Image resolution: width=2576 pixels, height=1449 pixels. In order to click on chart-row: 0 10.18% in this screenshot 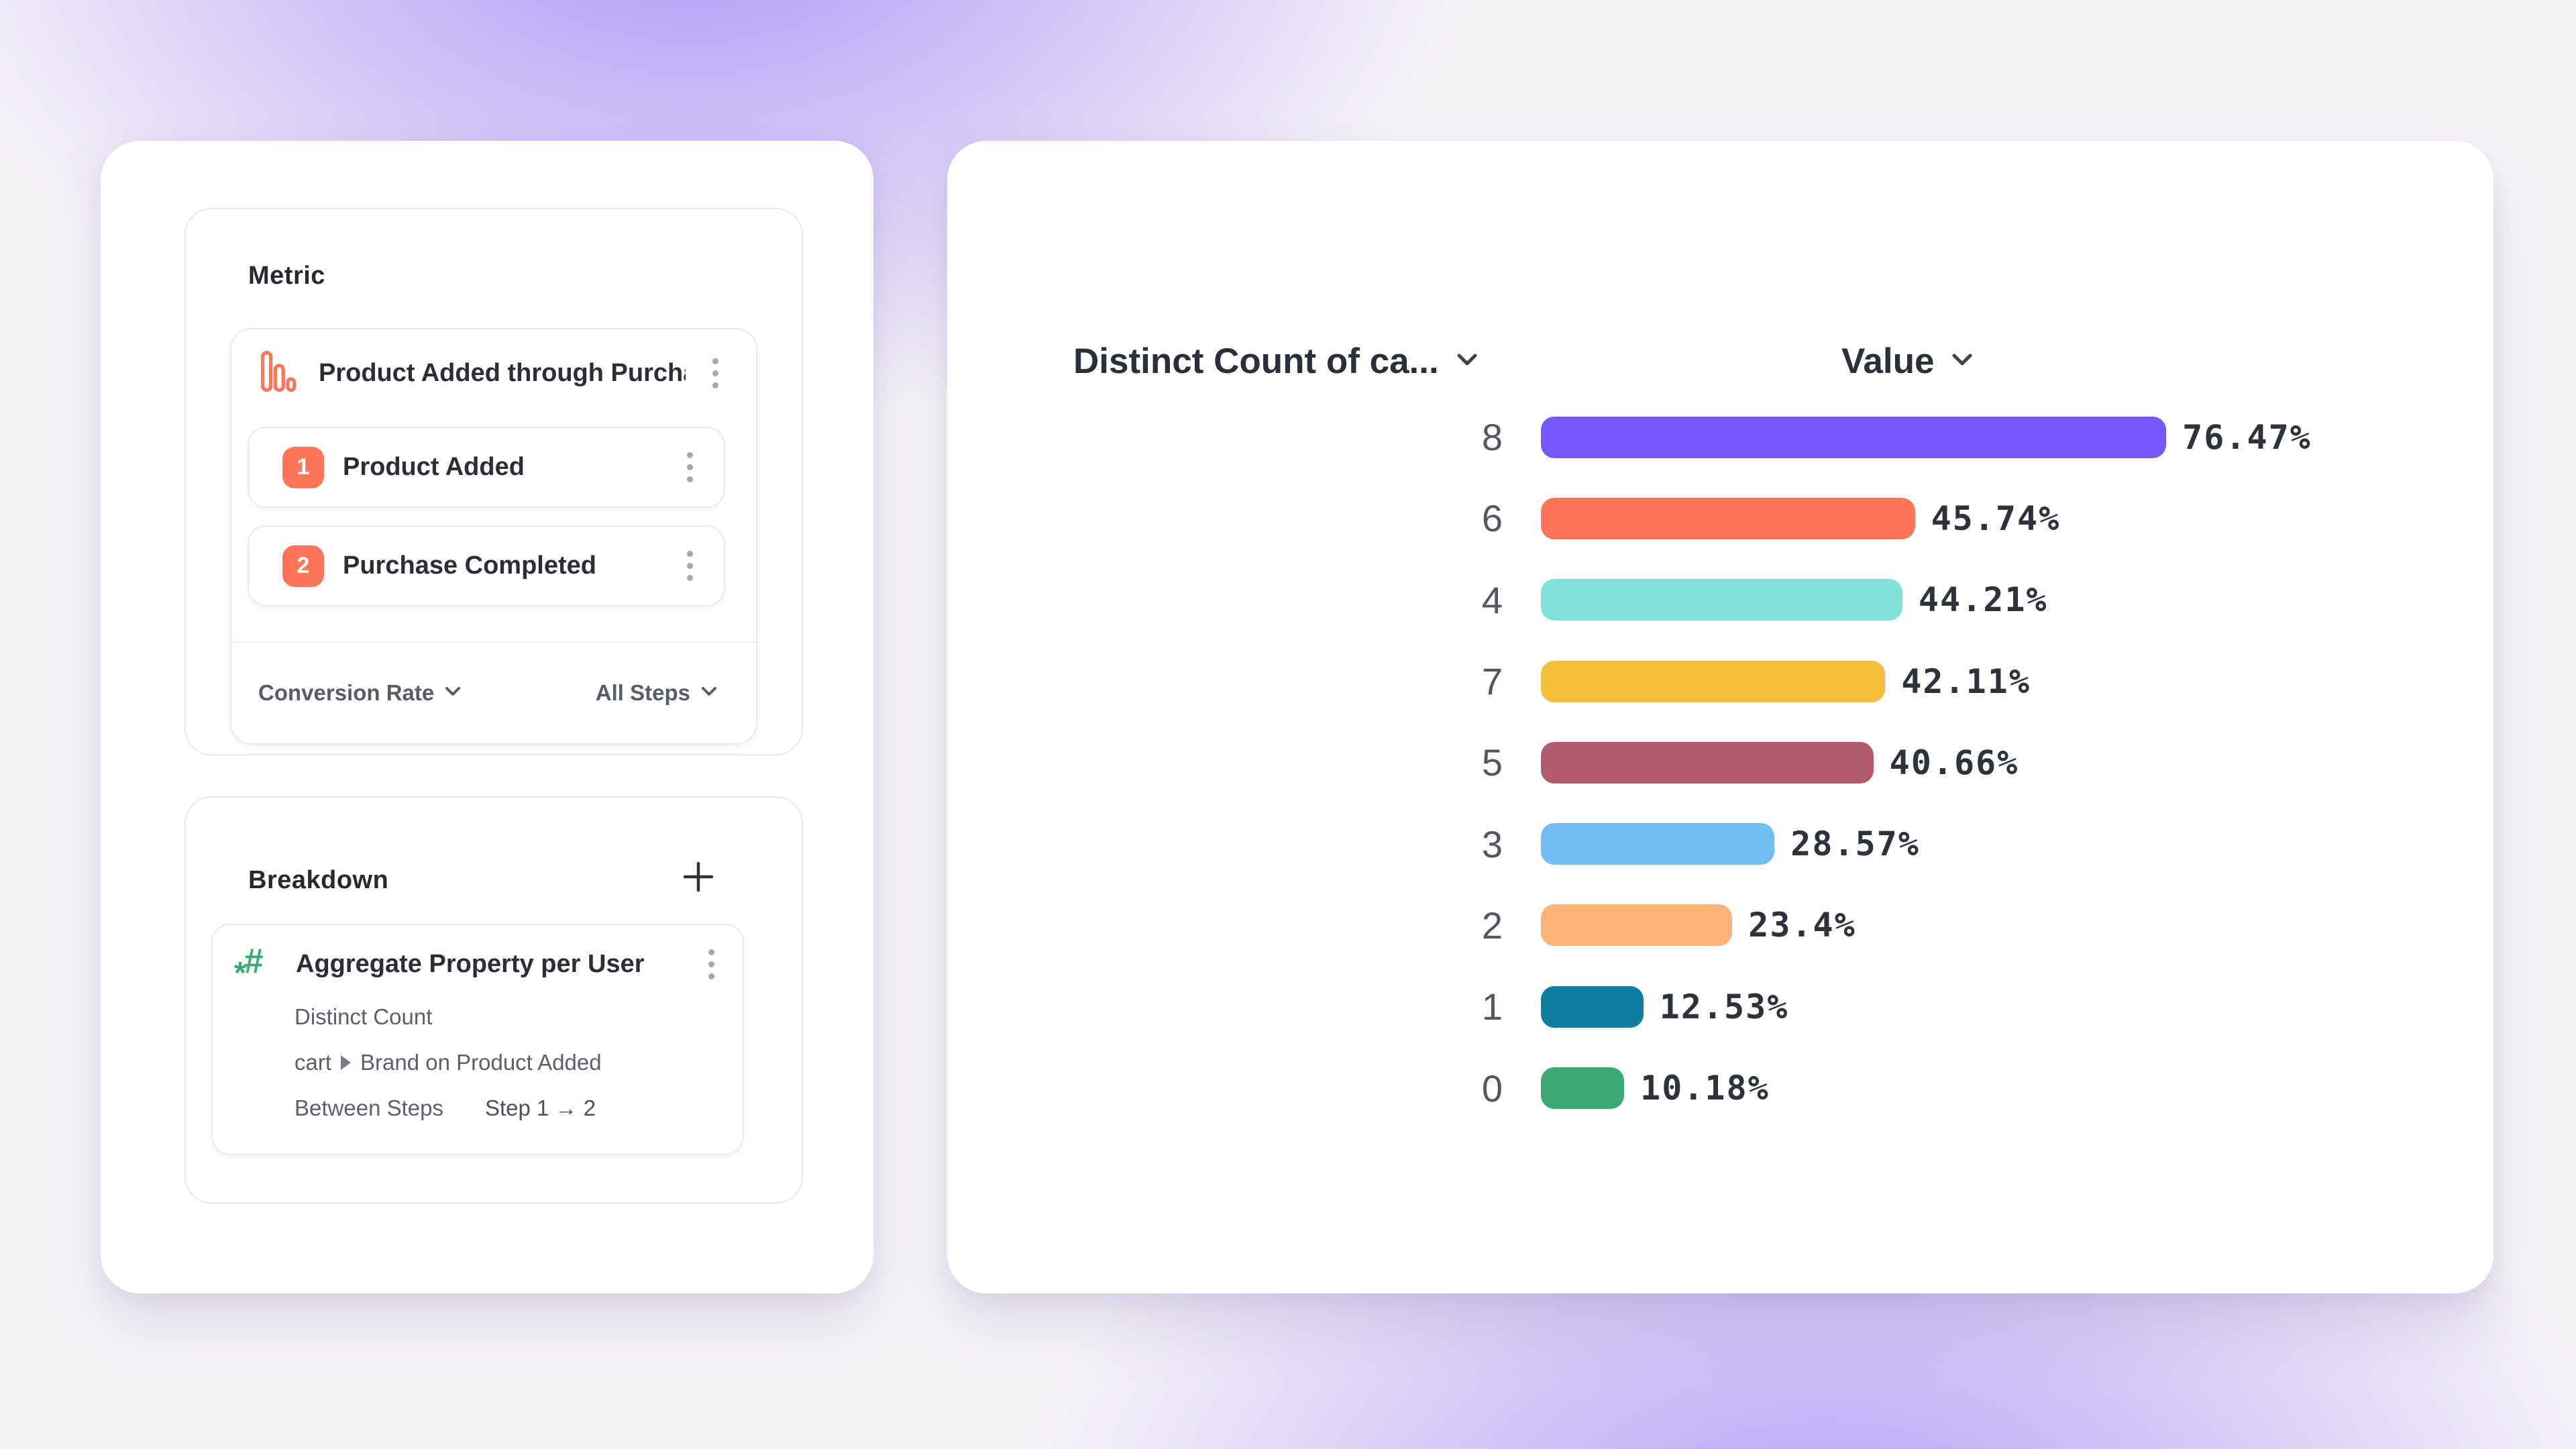, I will do `click(1720, 1087)`.